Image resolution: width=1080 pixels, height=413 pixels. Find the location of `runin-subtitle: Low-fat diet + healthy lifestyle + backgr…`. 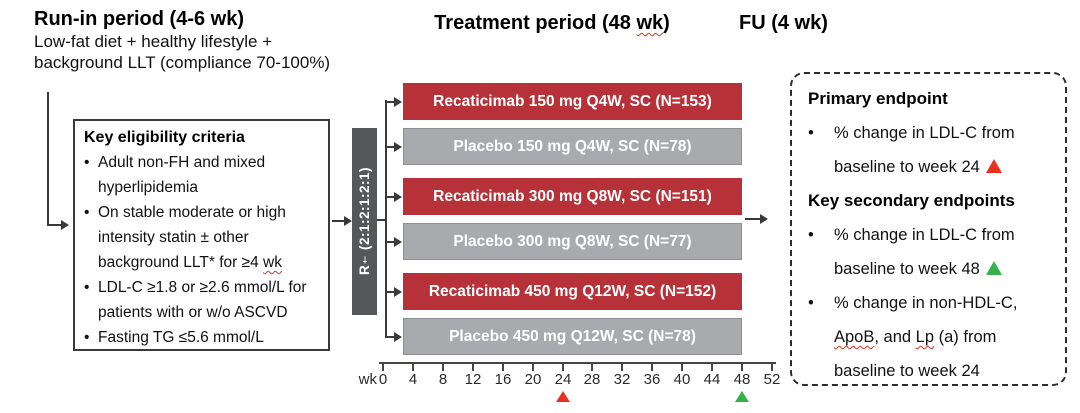

runin-subtitle: Low-fat diet + healthy lifestyle + backgr… is located at coordinates (182, 52).